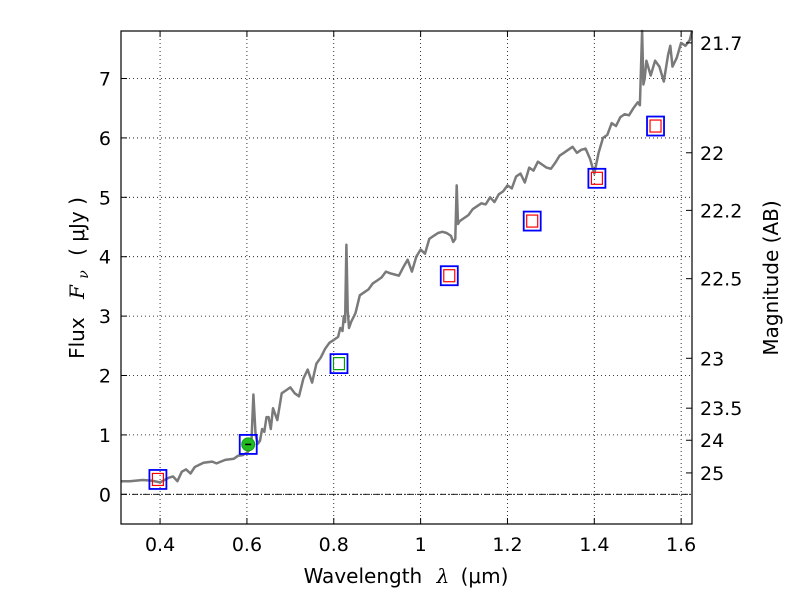 This screenshot has height=600, width=800. What do you see at coordinates (105, 80) in the screenshot?
I see `y-tick-label: 7` at bounding box center [105, 80].